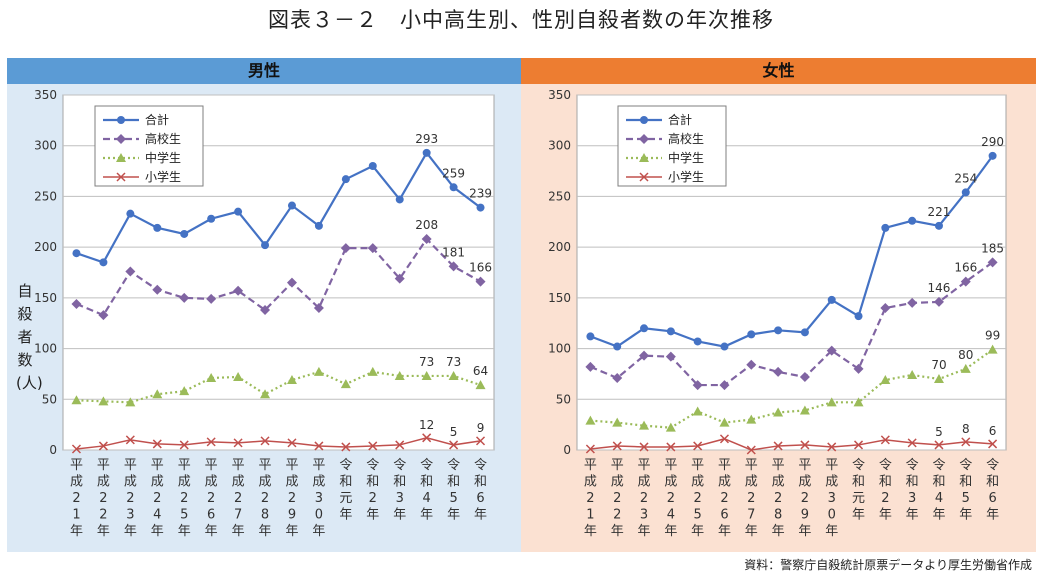  Describe the element at coordinates (45, 196) in the screenshot. I see `y-tick-label: 250` at that location.